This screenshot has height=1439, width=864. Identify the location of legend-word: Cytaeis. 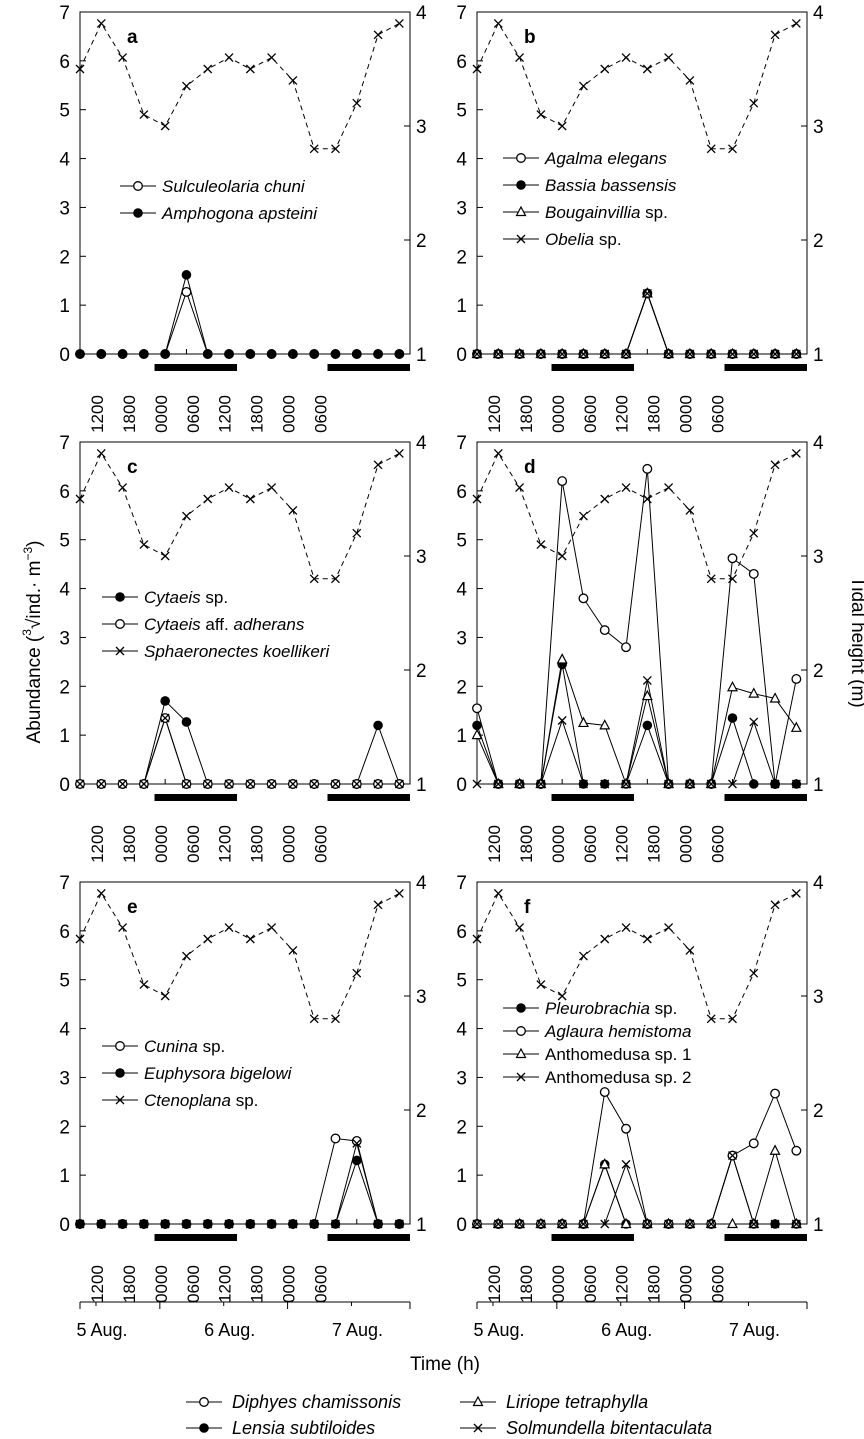
(172, 624).